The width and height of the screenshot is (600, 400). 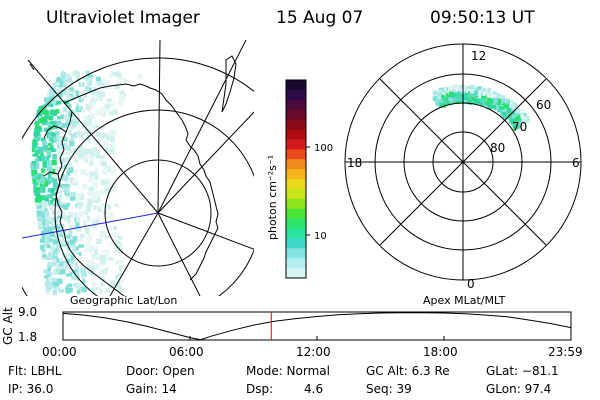 I want to click on coastline-islands, so click(x=229, y=84).